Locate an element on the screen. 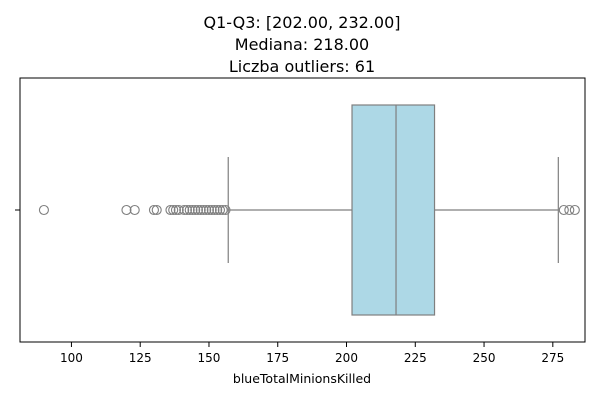 The width and height of the screenshot is (600, 400). x-tick-label: 150 is located at coordinates (209, 358).